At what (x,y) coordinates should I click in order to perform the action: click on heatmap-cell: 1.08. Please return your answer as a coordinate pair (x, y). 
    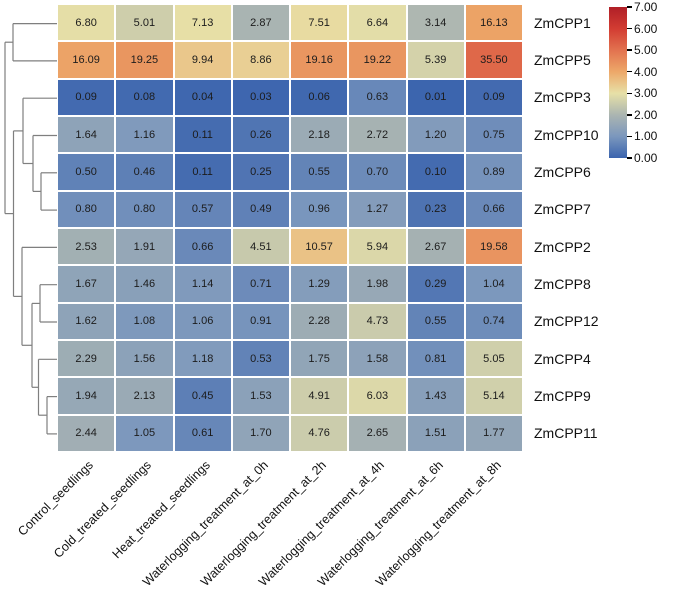
    Looking at the image, I should click on (144, 321).